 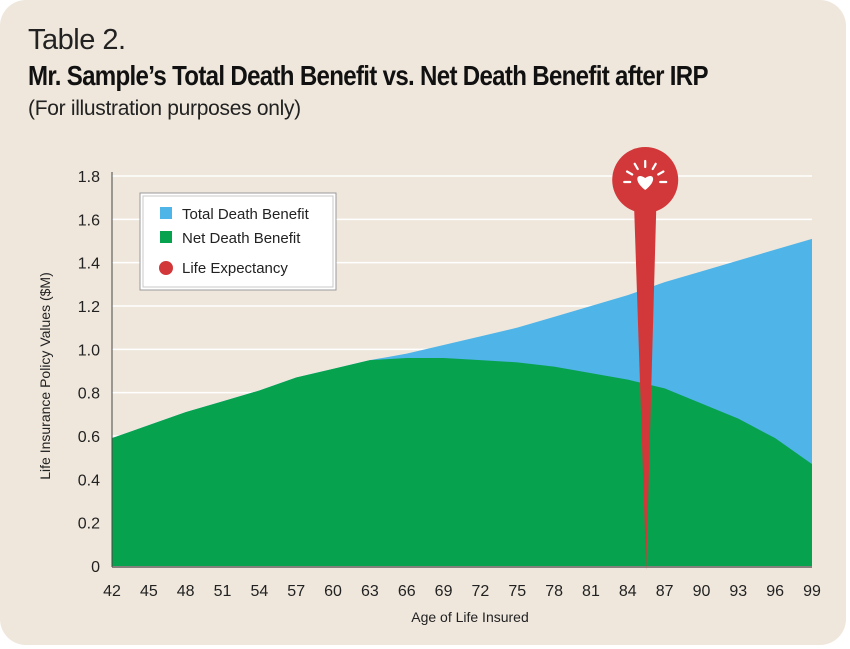 I want to click on x-tick-label: 66, so click(x=407, y=591).